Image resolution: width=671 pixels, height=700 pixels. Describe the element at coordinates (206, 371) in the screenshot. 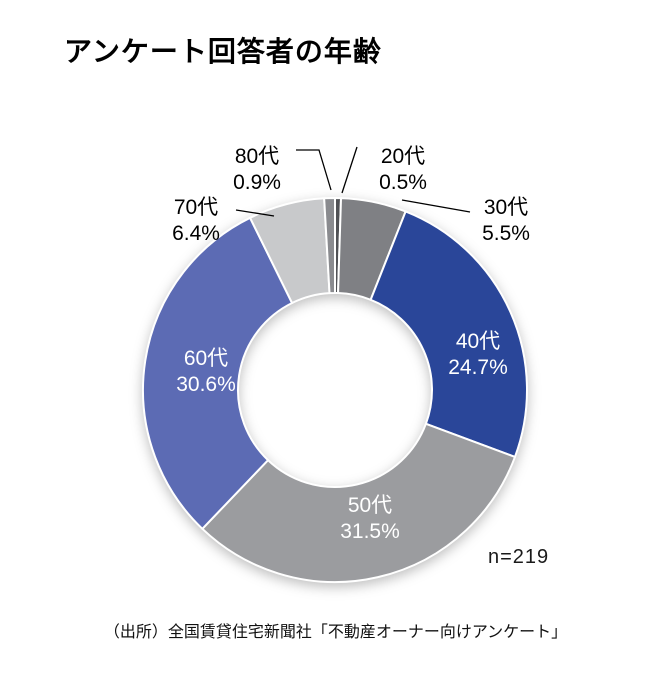

I see `slice-label: 60代 30.6%` at that location.